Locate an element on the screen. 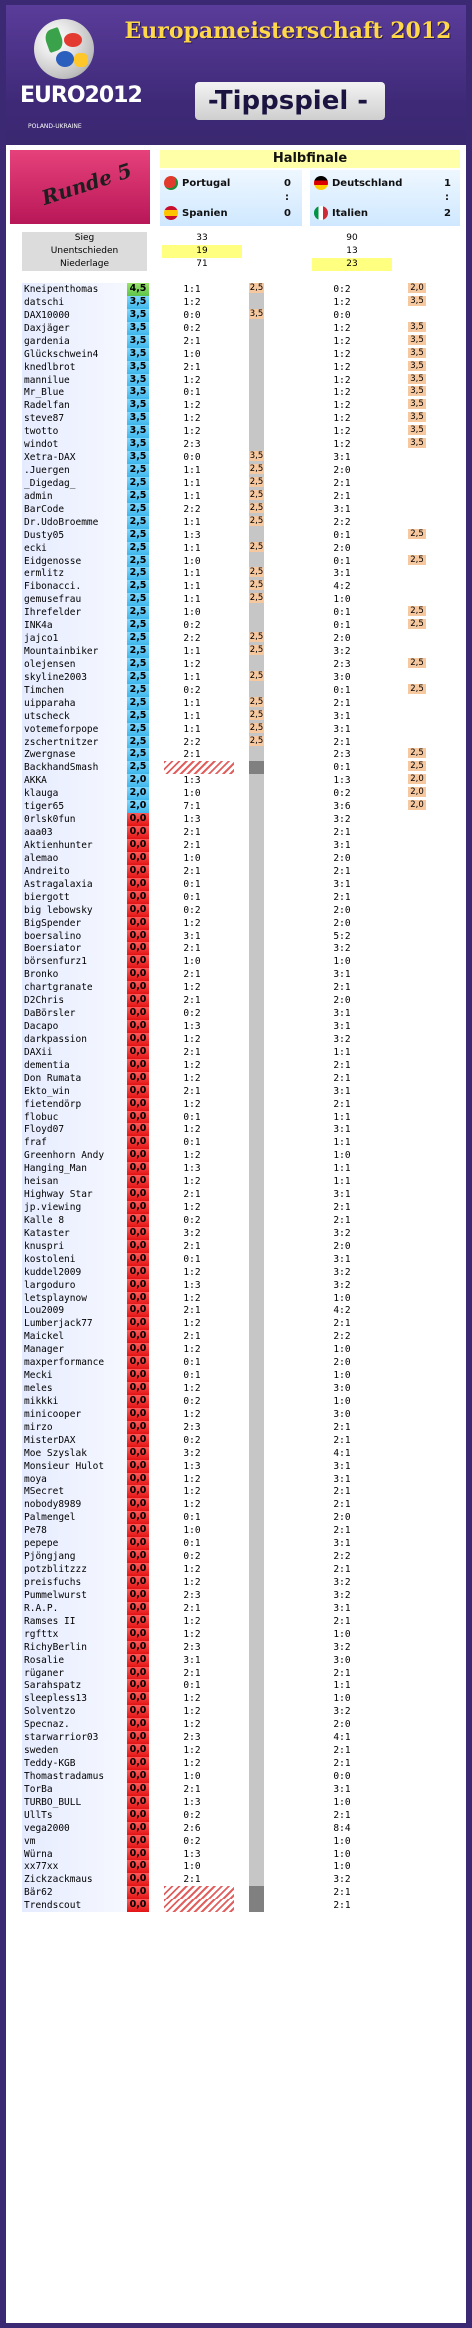  player-name: Thomastradamus is located at coordinates (74, 1776).